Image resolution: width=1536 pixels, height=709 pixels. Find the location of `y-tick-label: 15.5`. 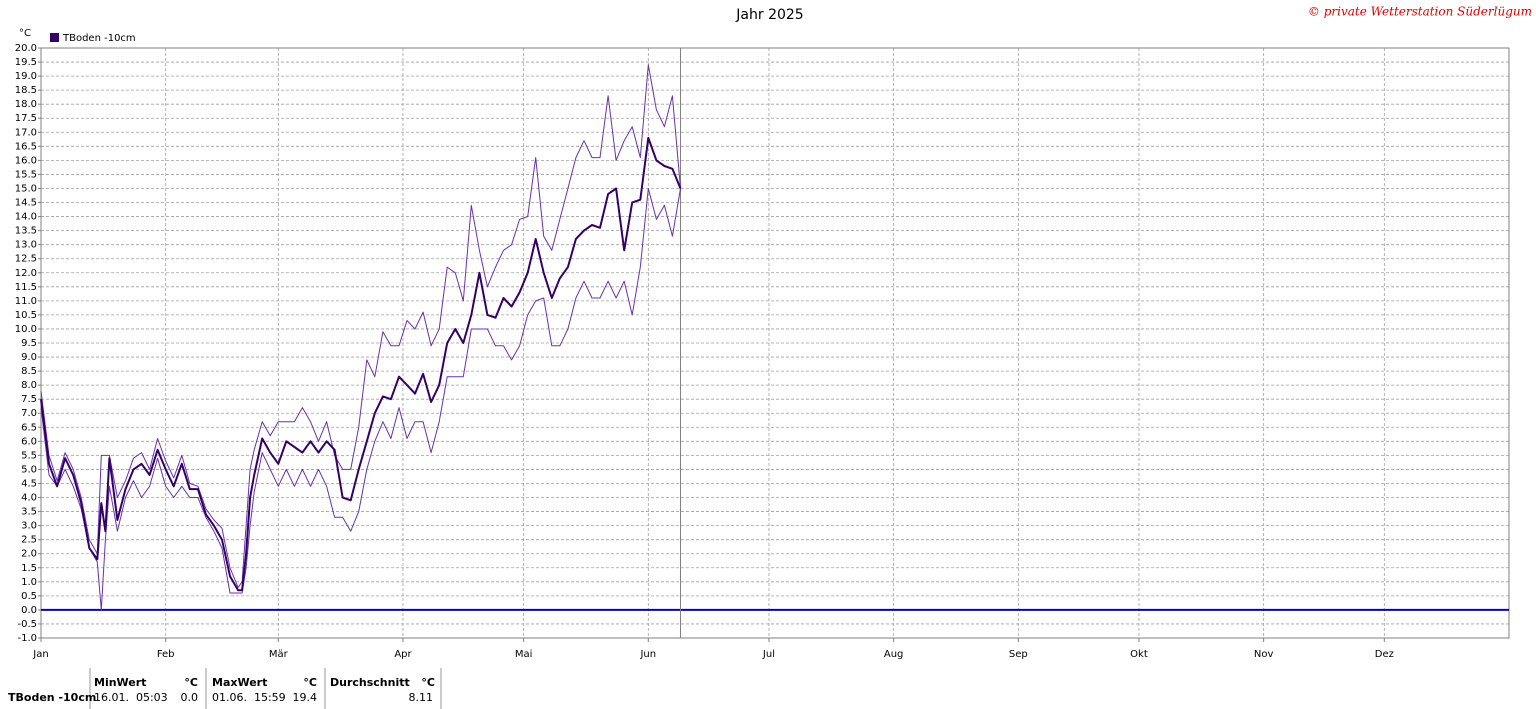

y-tick-label: 15.5 is located at coordinates (26, 174).